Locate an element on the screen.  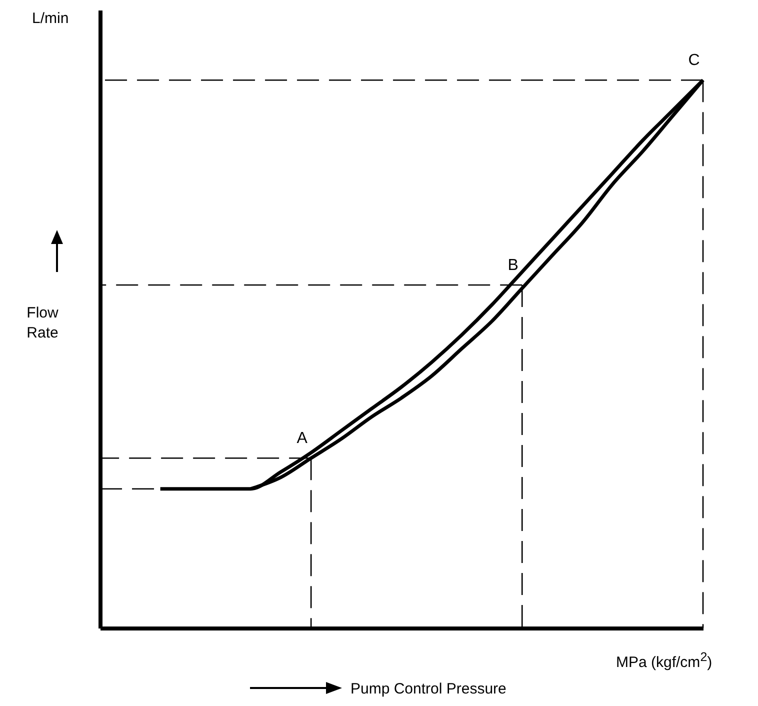
text: MPa (kgf/cm$^{2}$) is located at coordinates (664, 660).